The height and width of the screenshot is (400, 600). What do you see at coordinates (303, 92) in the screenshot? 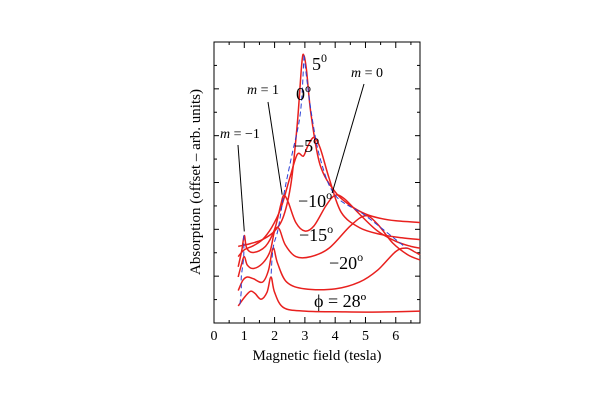
I see `angle-label: 0o` at bounding box center [303, 92].